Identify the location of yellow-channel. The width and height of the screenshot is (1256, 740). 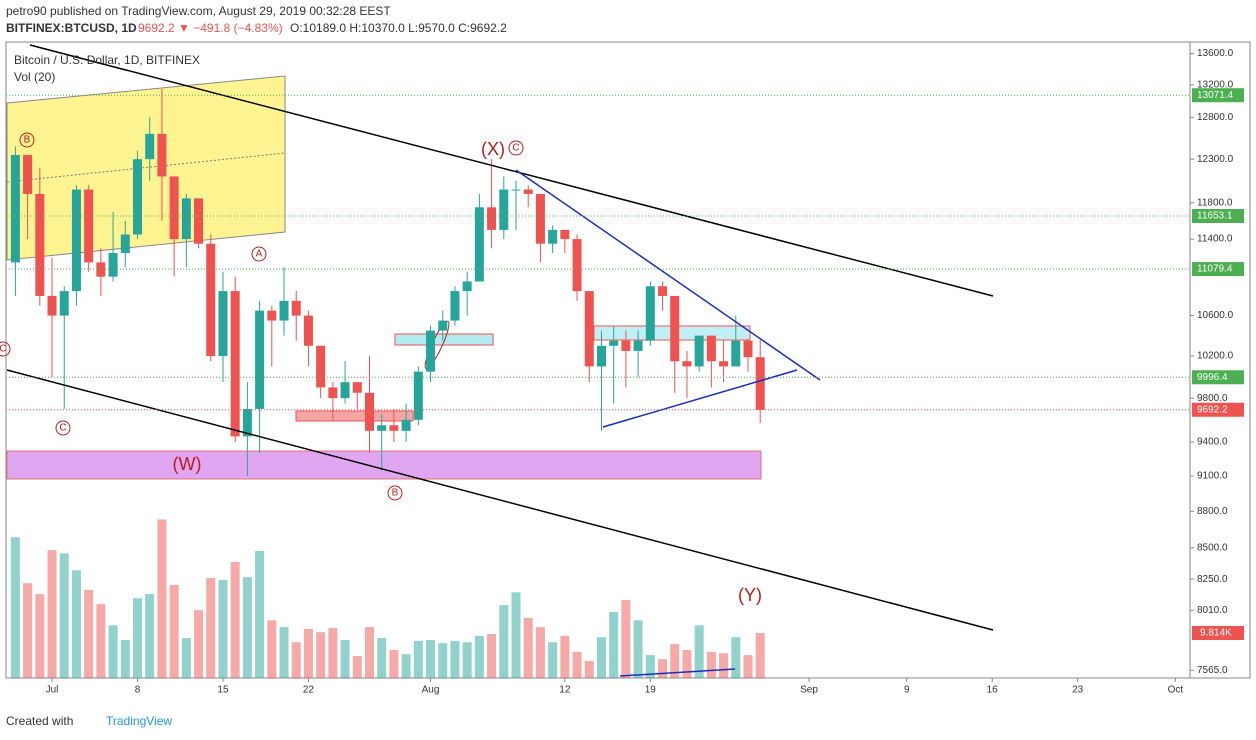
(146, 168).